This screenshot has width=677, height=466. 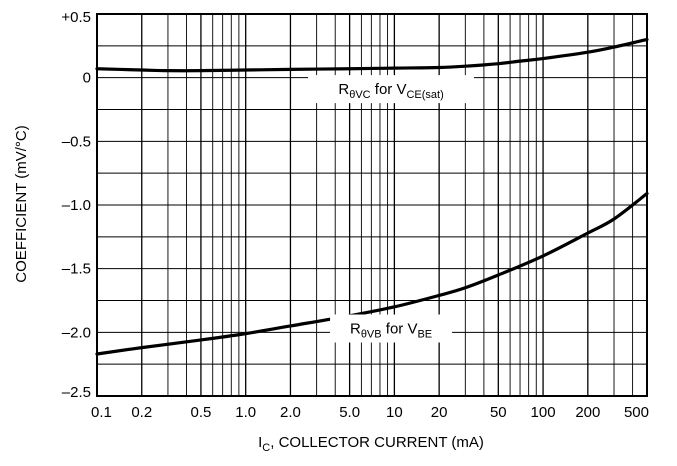 What do you see at coordinates (543, 412) in the screenshot?
I see `x-tick-label: 100` at bounding box center [543, 412].